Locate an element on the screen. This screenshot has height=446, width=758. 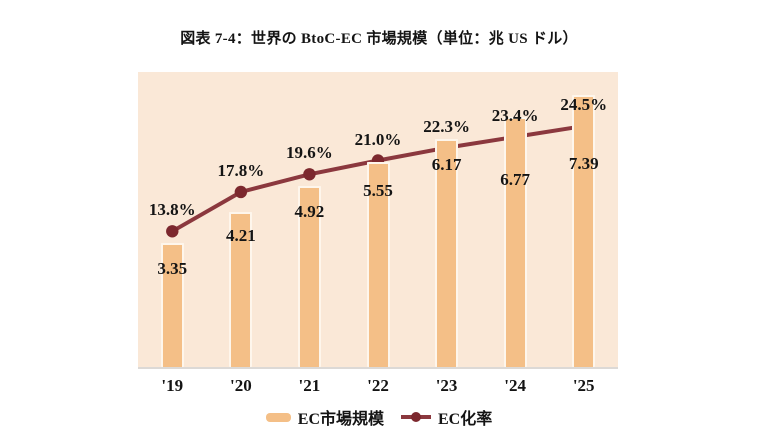
legend-label-line-series: EC化率 is located at coordinates (465, 419).